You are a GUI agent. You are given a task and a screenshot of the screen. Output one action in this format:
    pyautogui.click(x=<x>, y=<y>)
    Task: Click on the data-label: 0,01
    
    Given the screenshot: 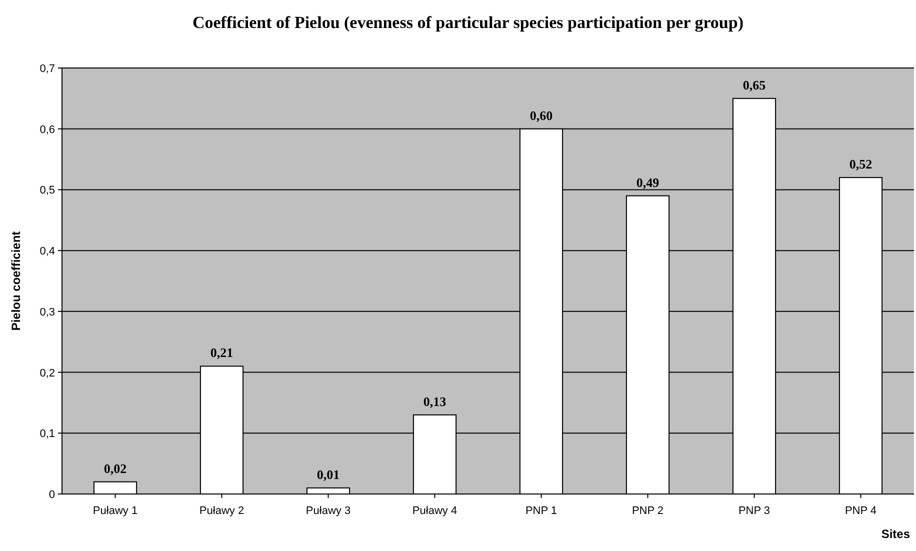 What is the action you would take?
    pyautogui.click(x=328, y=474)
    